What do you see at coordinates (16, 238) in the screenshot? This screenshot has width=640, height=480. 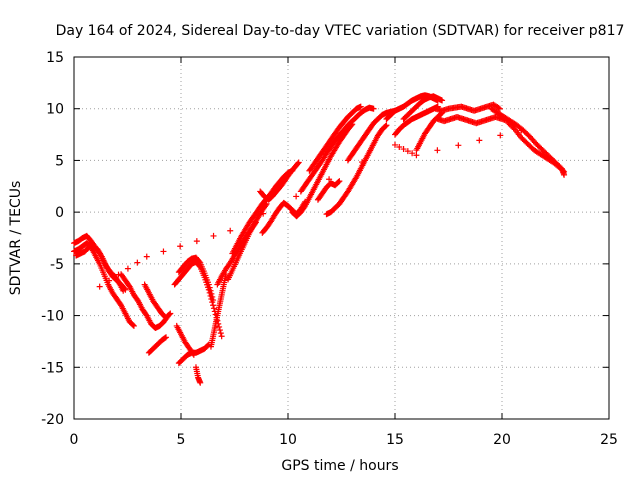 I see `y-axis-label: SDTVAR / TECUs` at bounding box center [16, 238].